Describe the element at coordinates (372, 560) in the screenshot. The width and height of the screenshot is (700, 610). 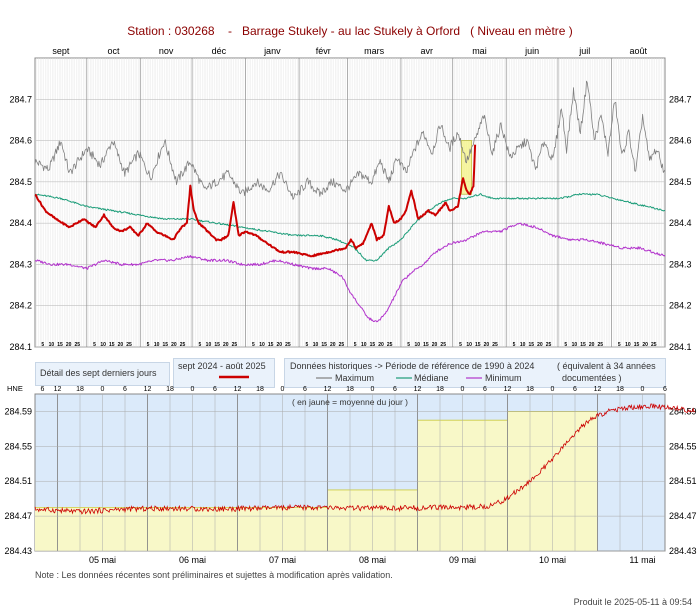
I see `day-label: 08 mai` at that location.